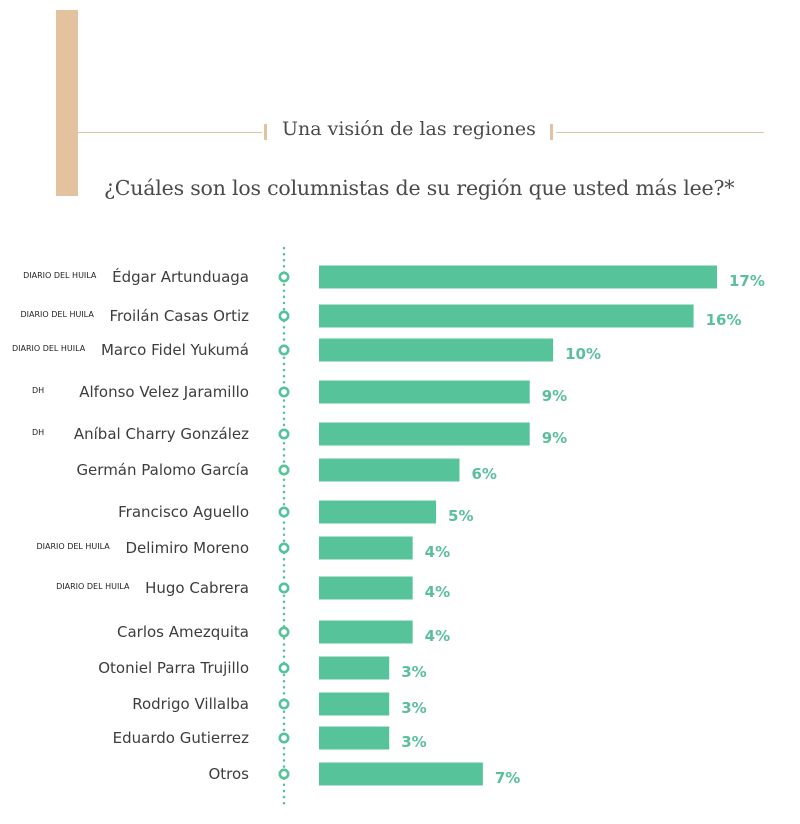  I want to click on category-label: Germán Palomo García, so click(162, 470).